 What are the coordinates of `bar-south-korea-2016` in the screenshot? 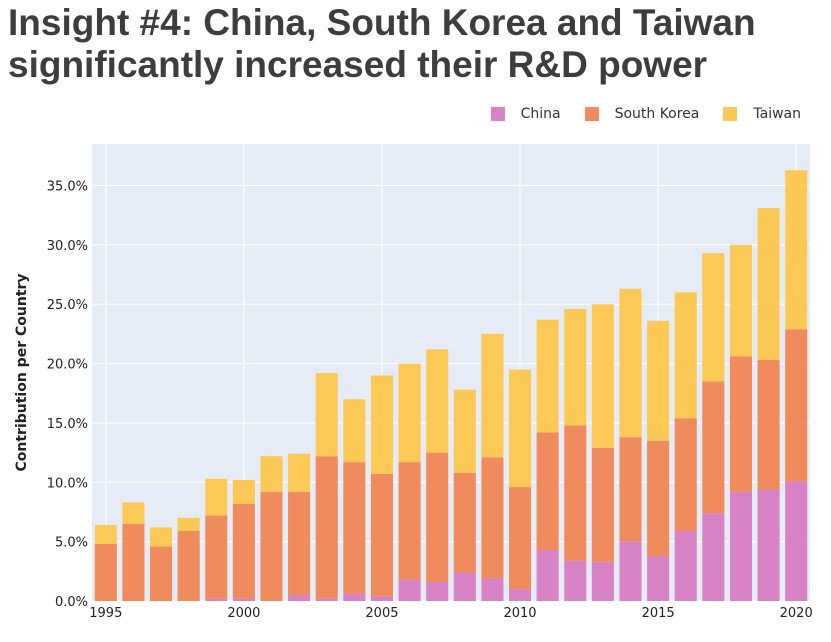 It's located at (685, 474).